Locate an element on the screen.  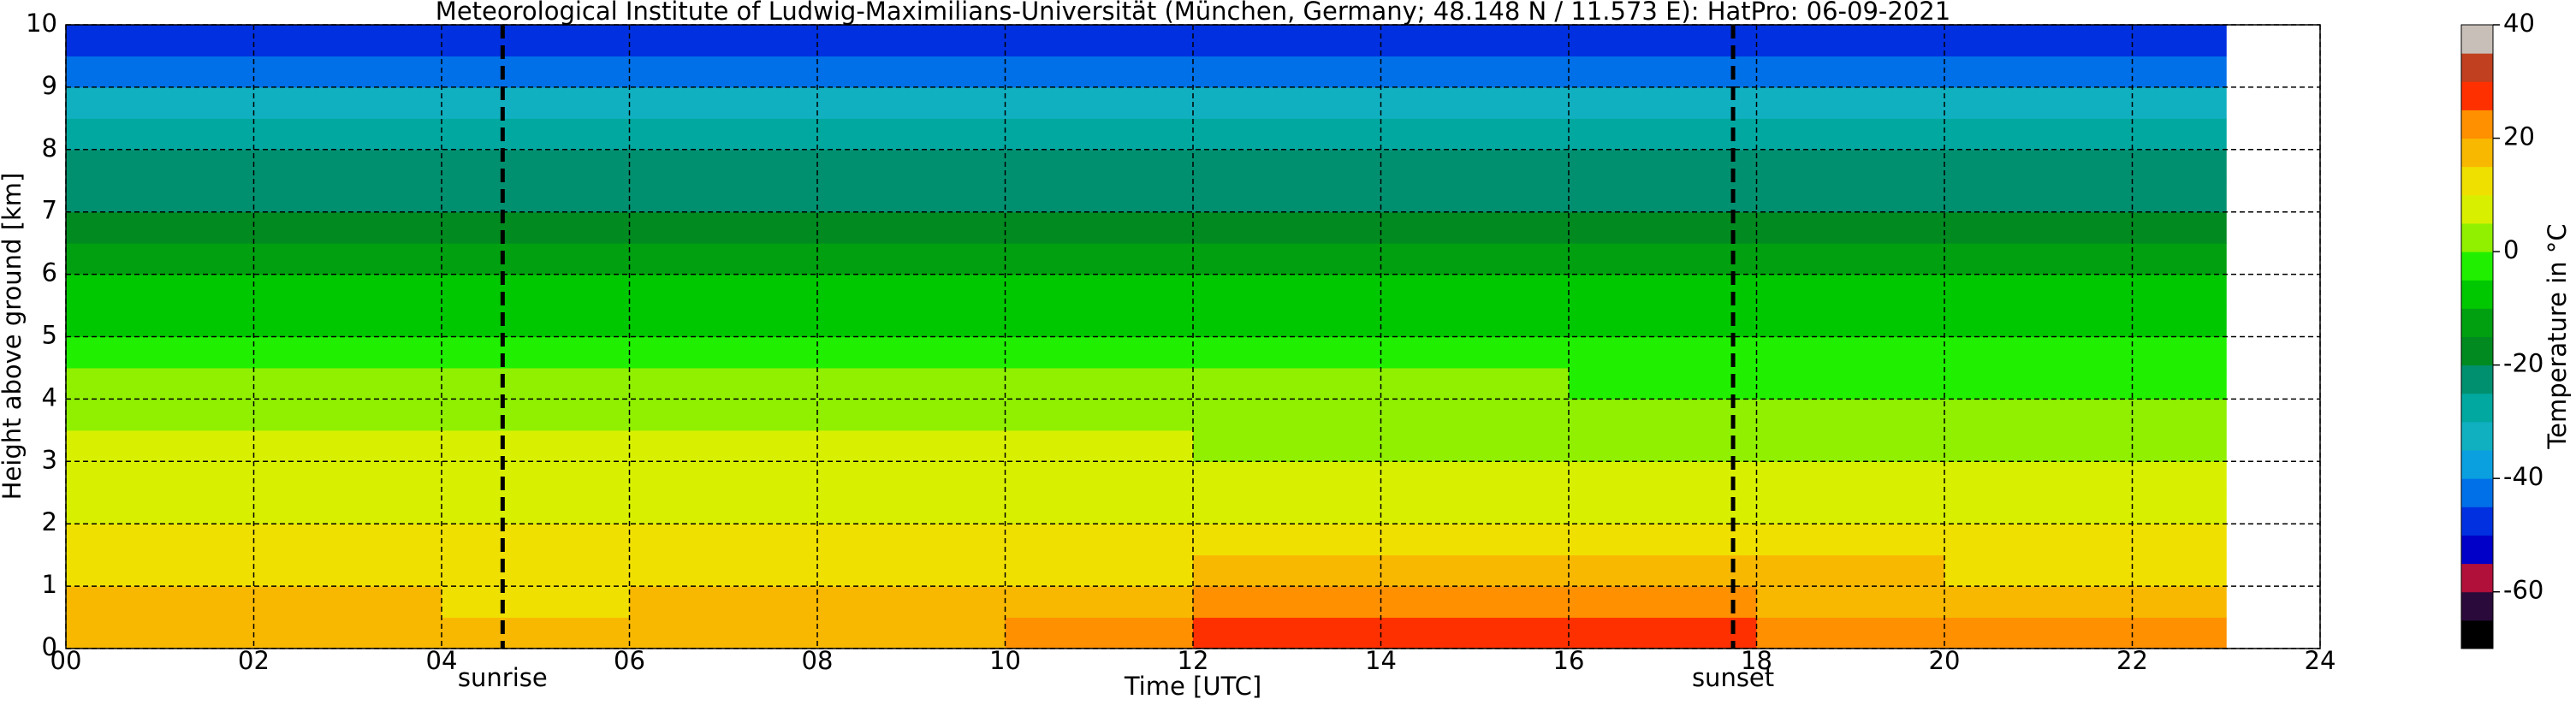
x-tick-label: 18 is located at coordinates (1756, 660).